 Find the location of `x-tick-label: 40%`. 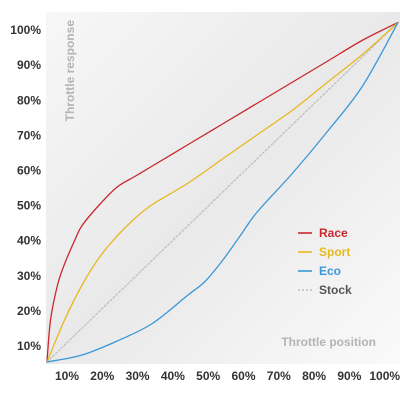

x-tick-label: 40% is located at coordinates (173, 376).